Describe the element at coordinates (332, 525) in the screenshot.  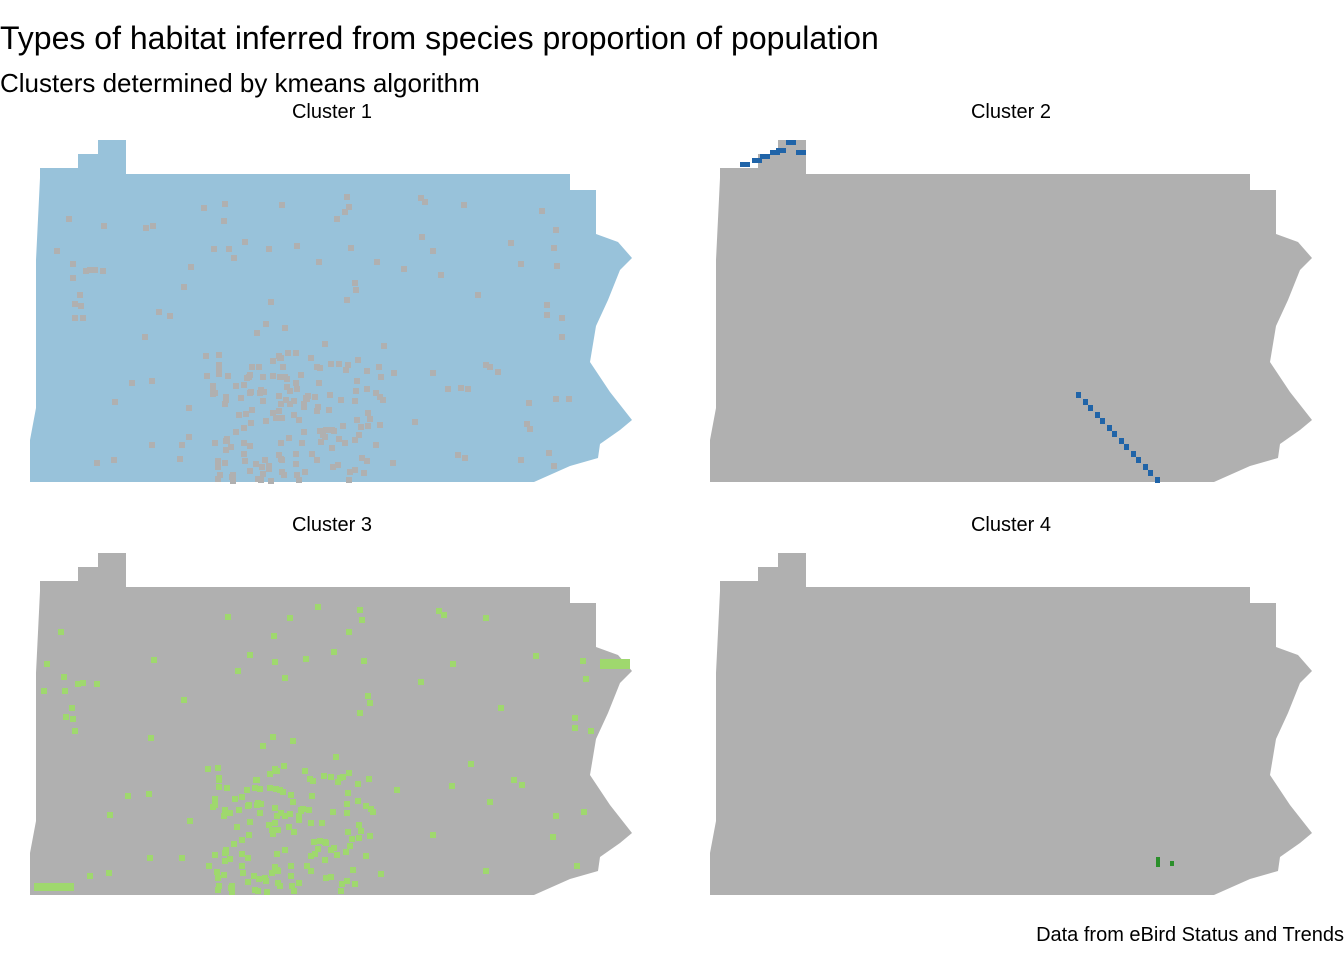
I see `panel-label-cluster-3: Cluster 3` at that location.